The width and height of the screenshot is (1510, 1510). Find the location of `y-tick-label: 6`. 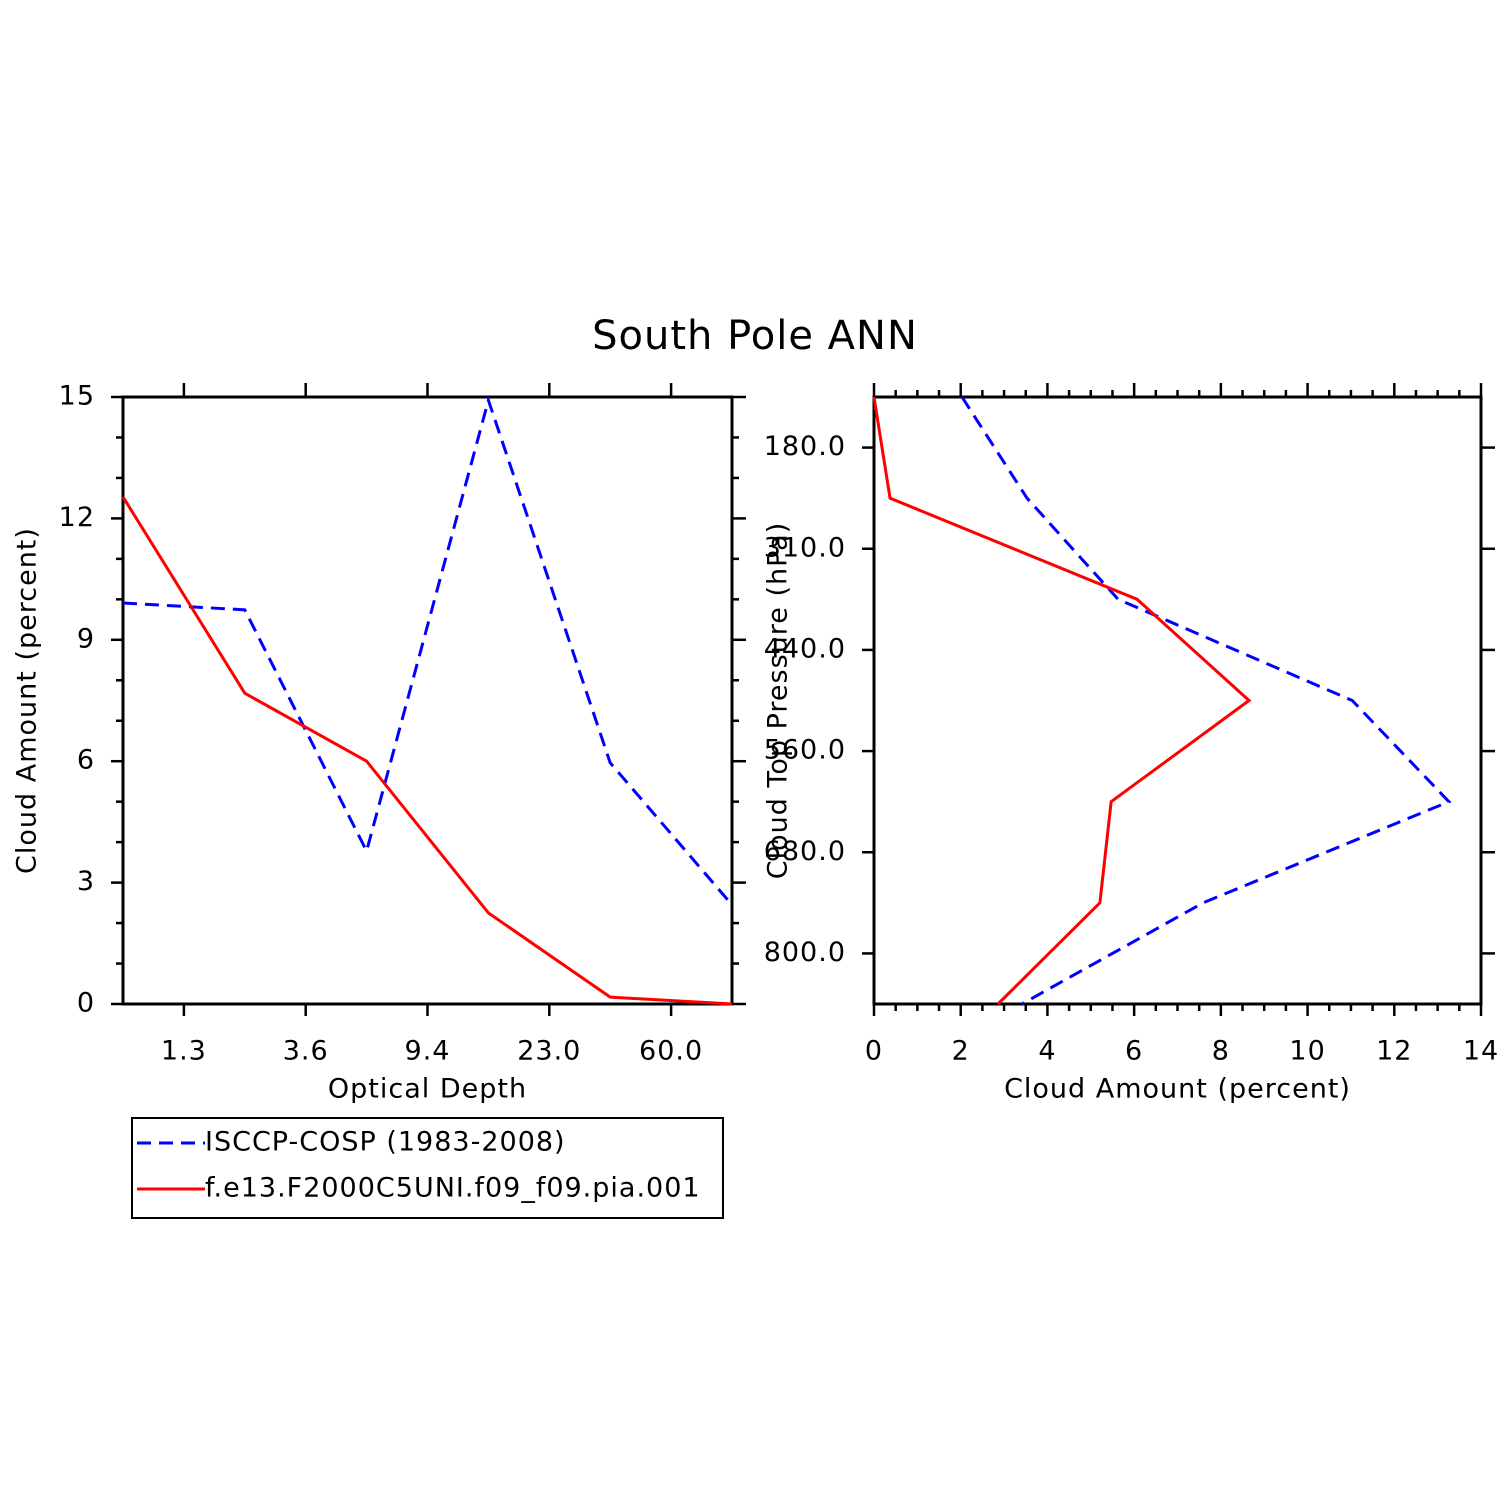

y-tick-label: 6 is located at coordinates (86, 760).